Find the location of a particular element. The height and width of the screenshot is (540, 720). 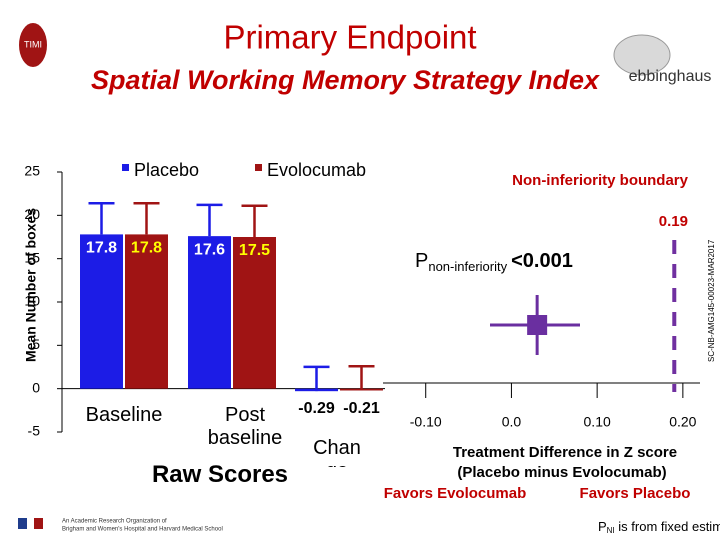

y-tick-label: 20 is located at coordinates (32, 214).